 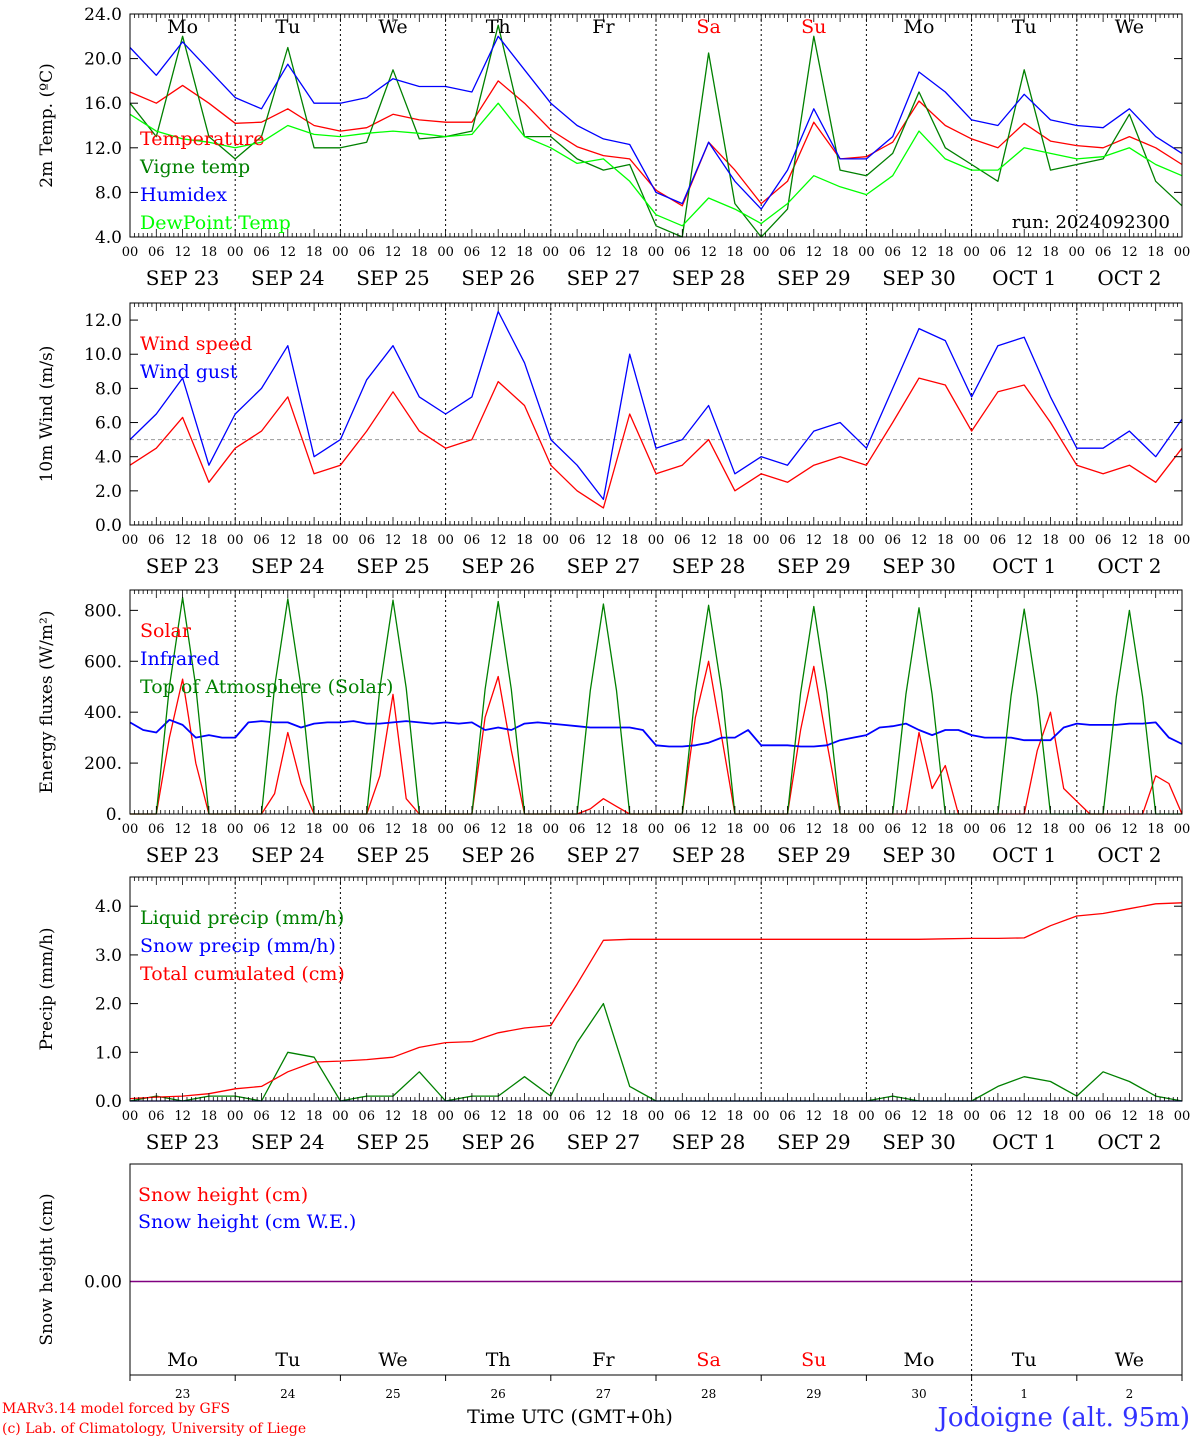 I want to click on snow-weekday-label: Mo, so click(x=919, y=1360).